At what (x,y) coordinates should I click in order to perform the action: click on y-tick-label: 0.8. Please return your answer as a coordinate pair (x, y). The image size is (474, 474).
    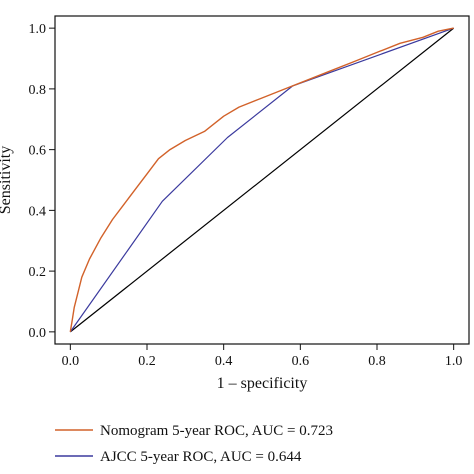
    Looking at the image, I should click on (38, 90).